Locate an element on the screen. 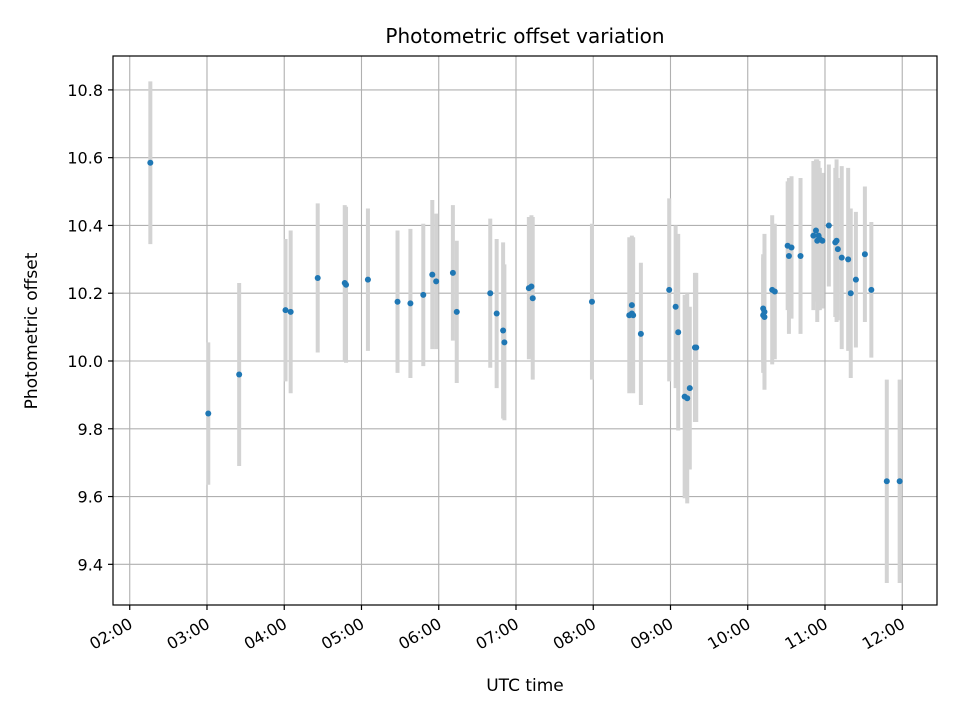 The width and height of the screenshot is (960, 720). y-tick-label: 10.6 is located at coordinates (85, 158).